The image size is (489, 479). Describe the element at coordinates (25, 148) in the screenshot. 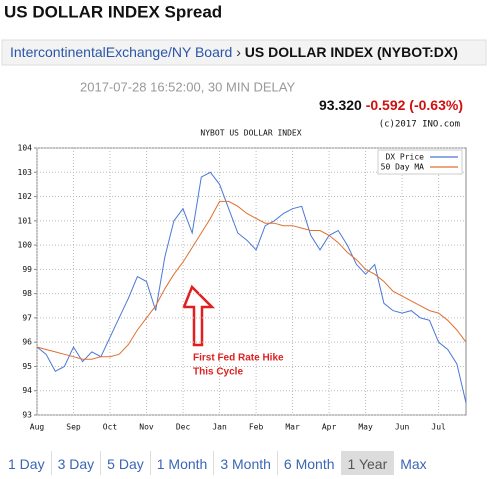

I see `y-tick-label: 104` at that location.